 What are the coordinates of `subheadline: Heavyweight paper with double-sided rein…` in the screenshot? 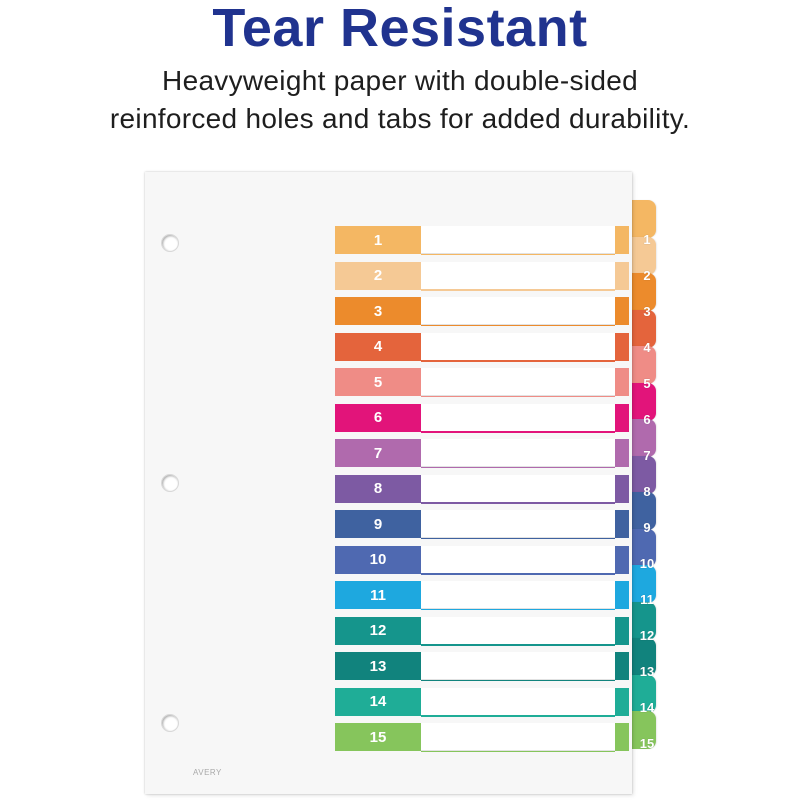 It's located at (400, 100).